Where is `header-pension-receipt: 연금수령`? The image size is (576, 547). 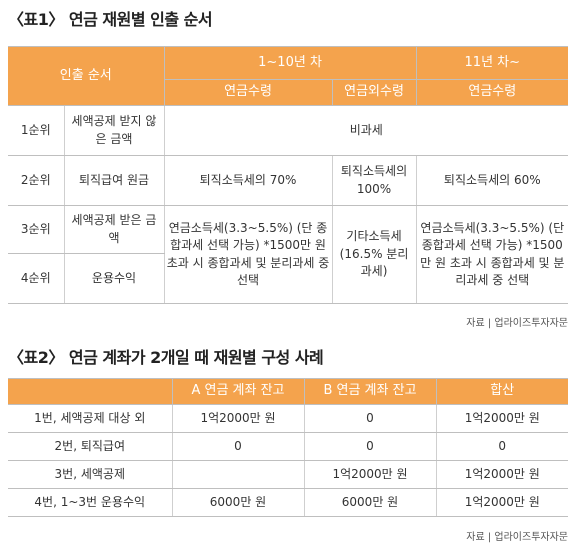 header-pension-receipt: 연금수령 is located at coordinates (248, 92).